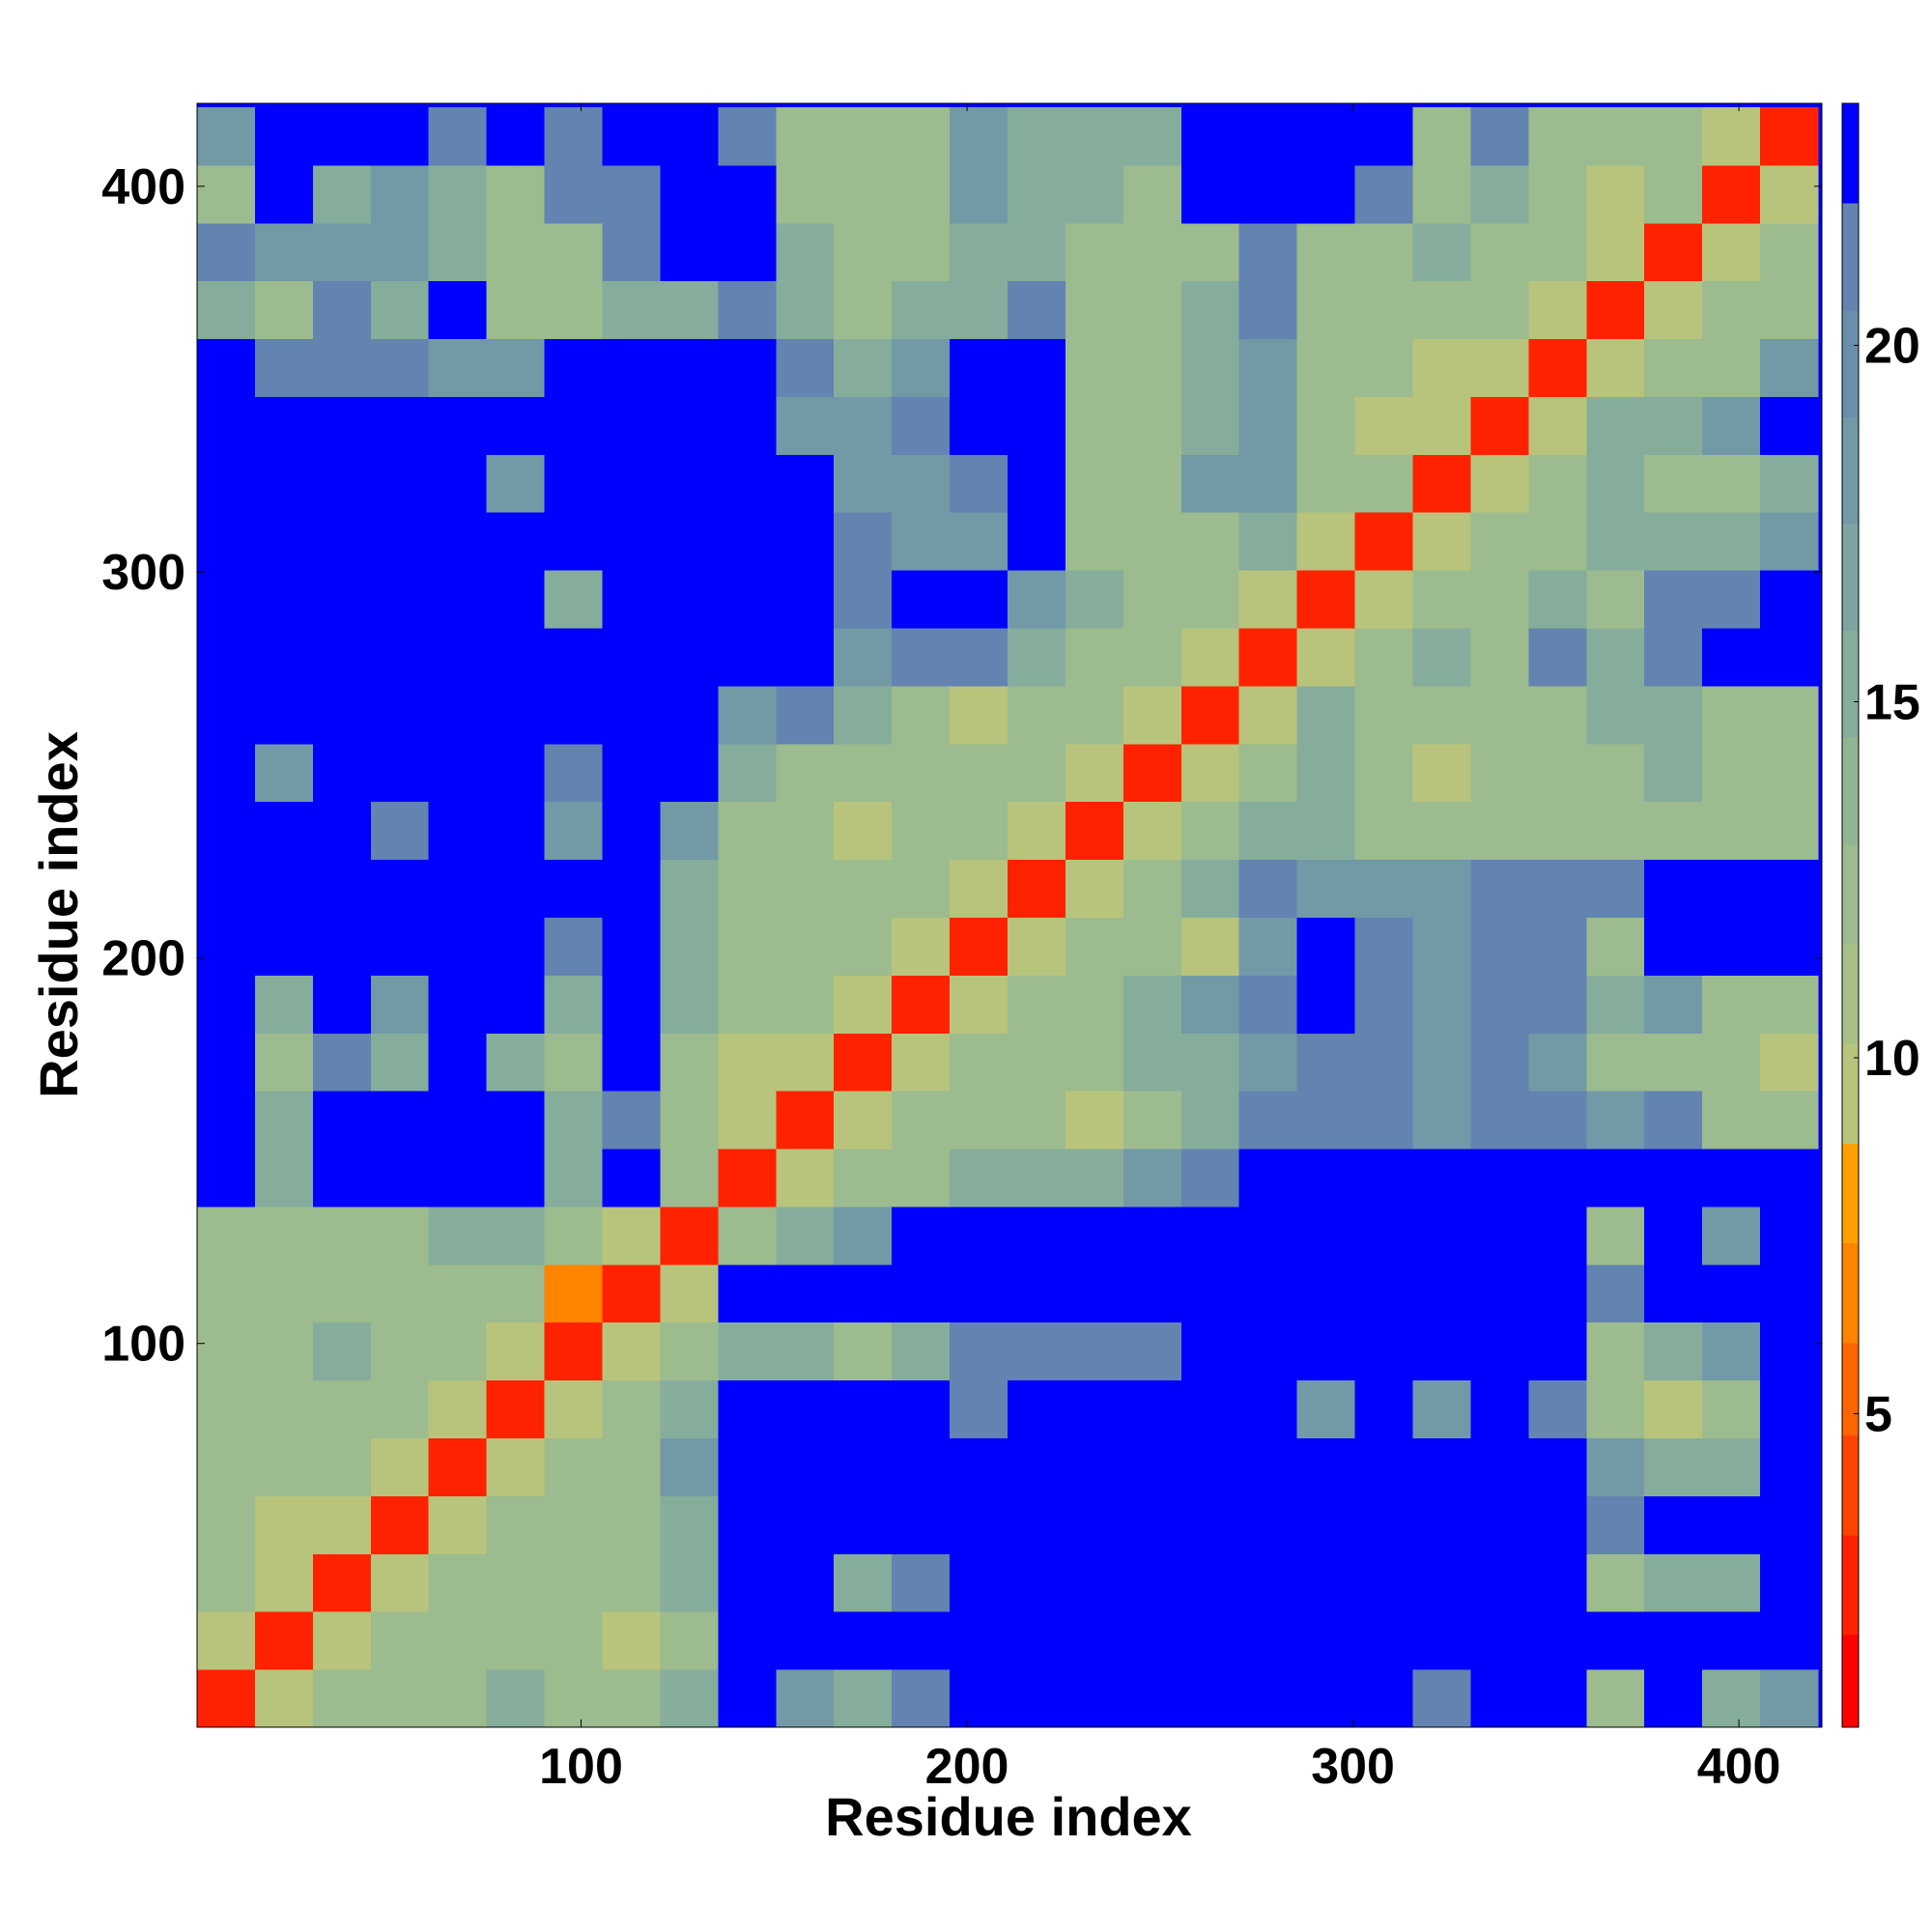  I want to click on y-tick-label: 400, so click(143, 187).